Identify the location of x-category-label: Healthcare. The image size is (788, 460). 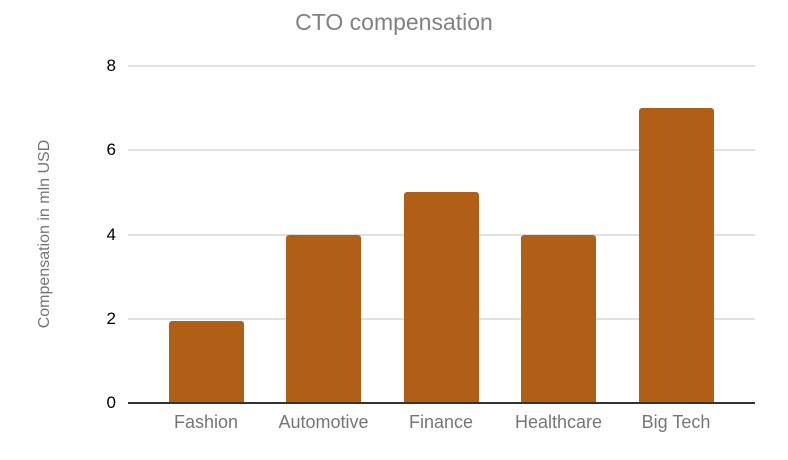
(558, 422).